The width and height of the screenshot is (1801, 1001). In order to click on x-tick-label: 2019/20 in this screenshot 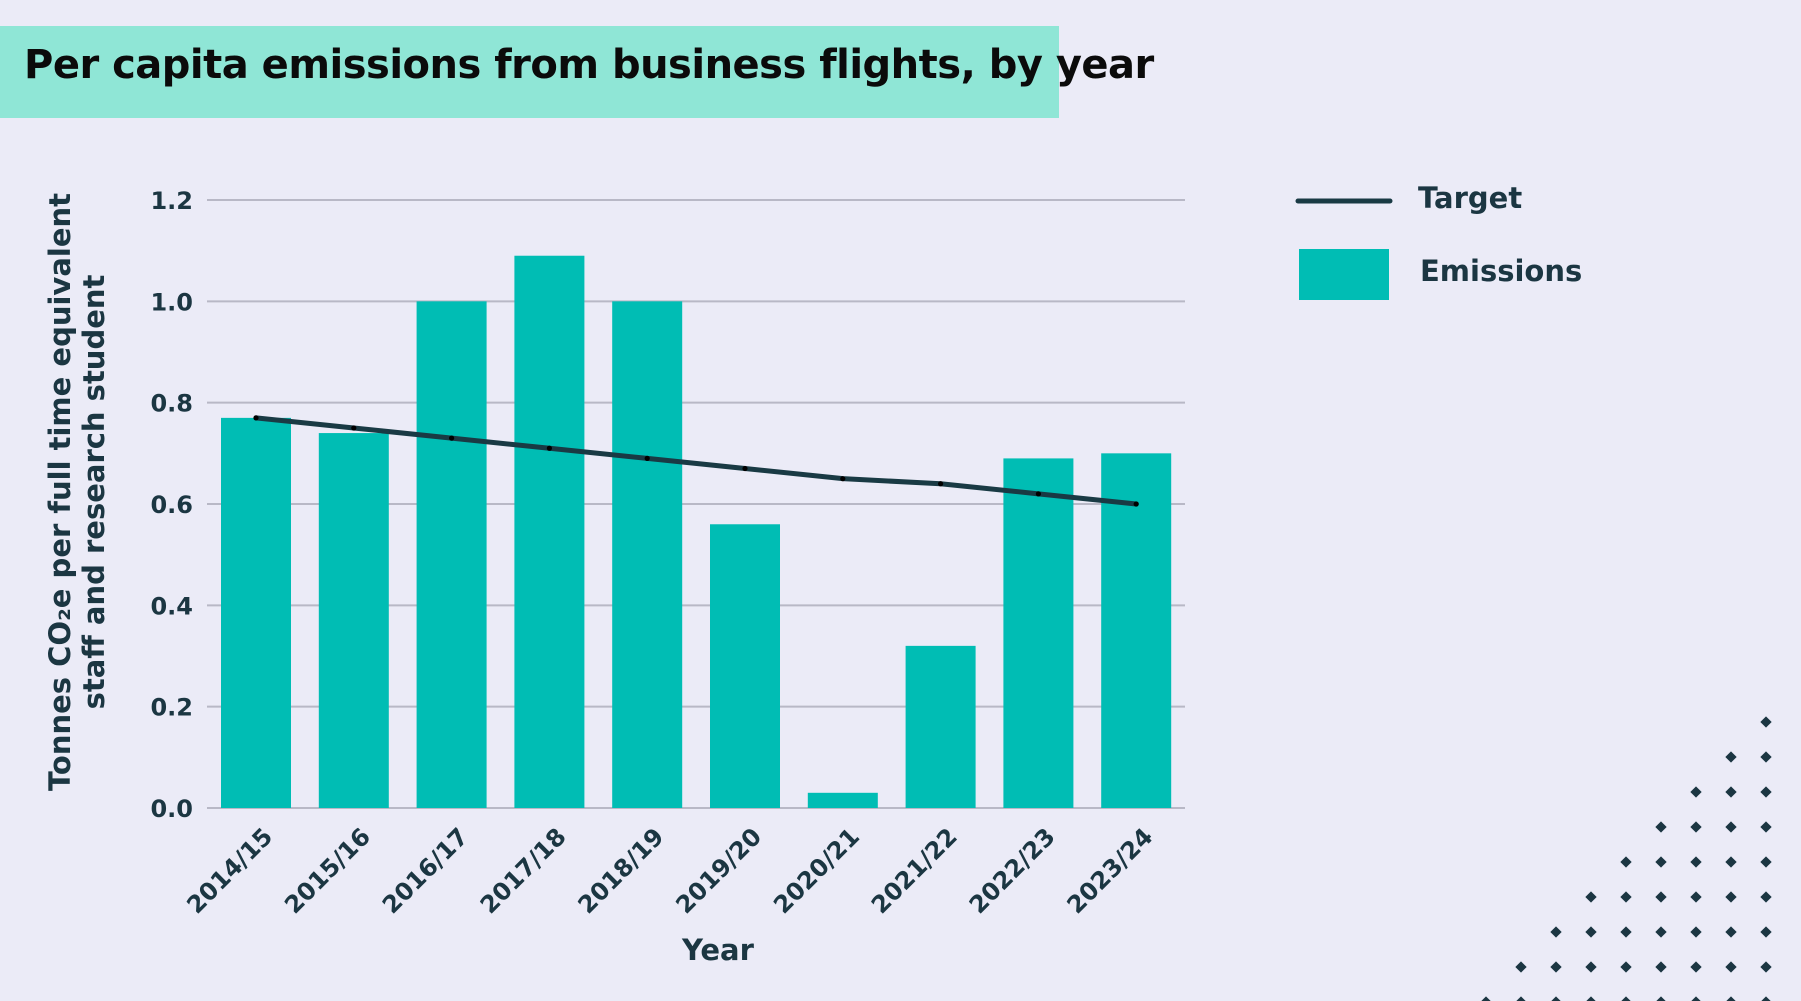, I will do `click(718, 870)`.